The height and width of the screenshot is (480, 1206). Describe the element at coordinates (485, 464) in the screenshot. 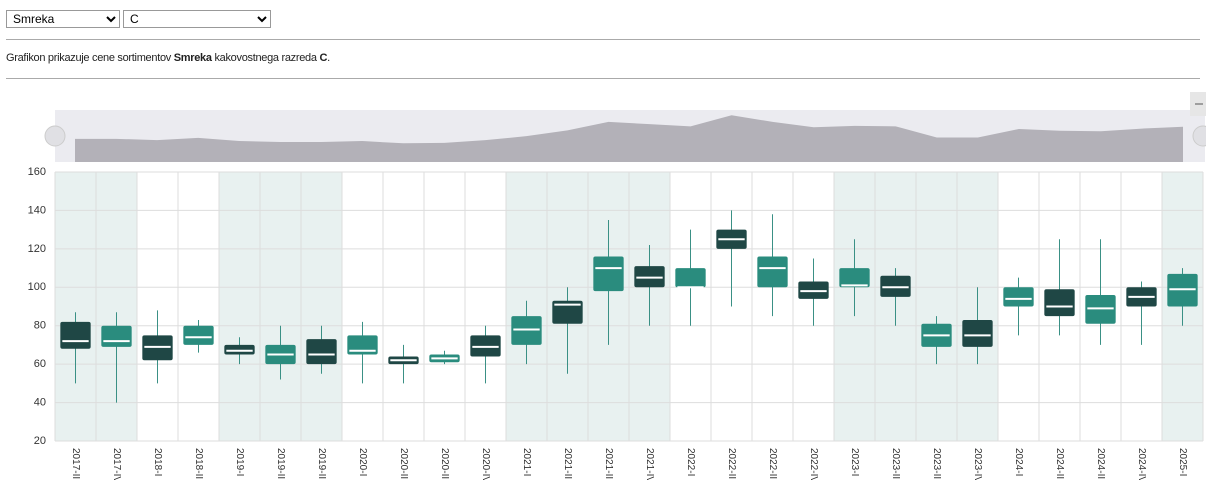

I see `x-tick-label: 2020-IV` at that location.